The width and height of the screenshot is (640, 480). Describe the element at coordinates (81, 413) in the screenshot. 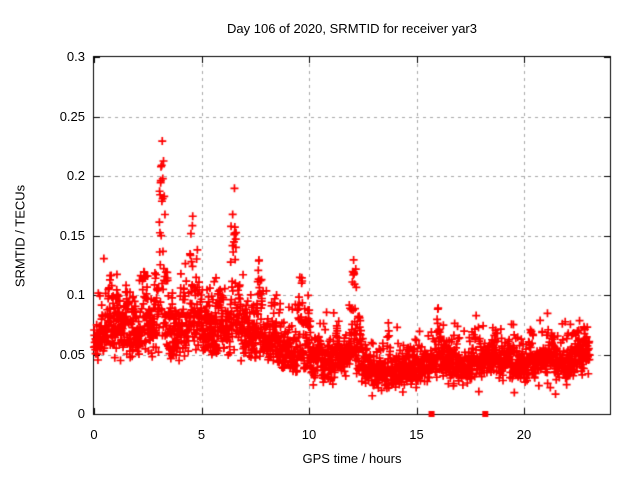

I see `y-tick-label-0: 0` at that location.